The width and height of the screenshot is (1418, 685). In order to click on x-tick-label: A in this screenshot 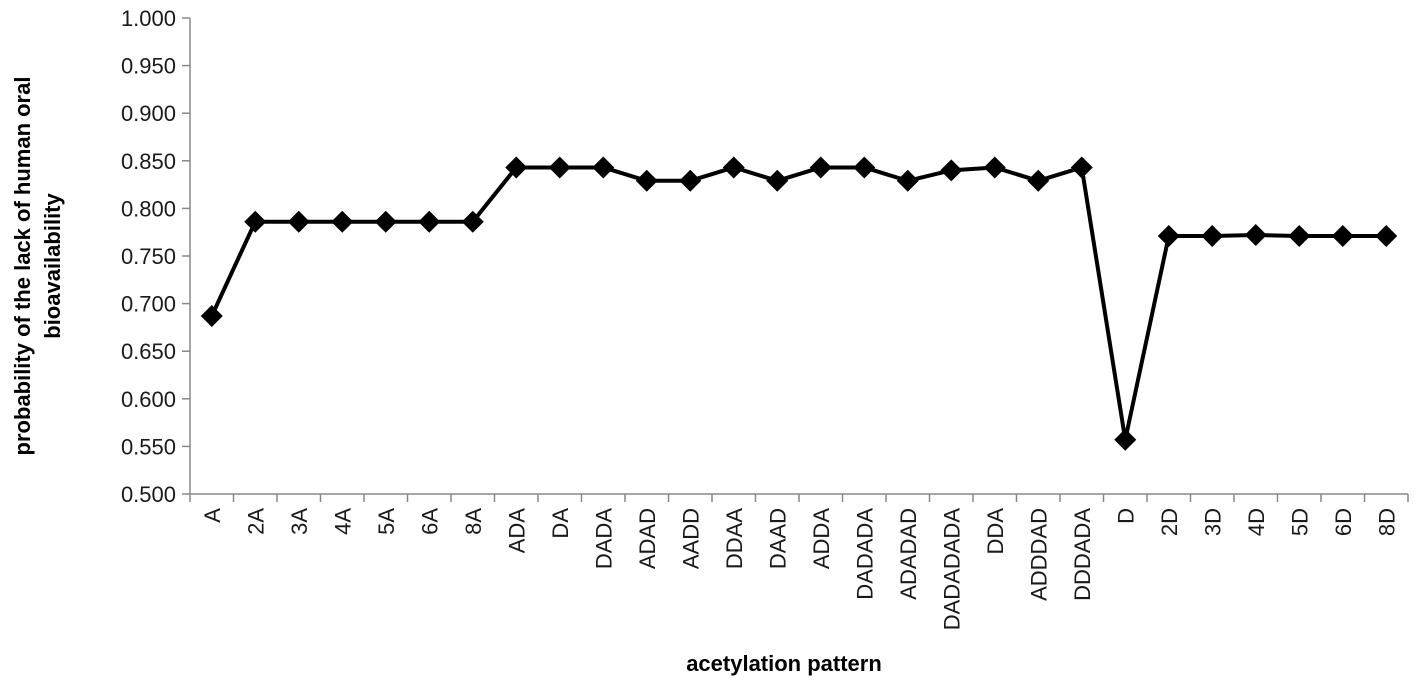, I will do `click(212, 515)`.